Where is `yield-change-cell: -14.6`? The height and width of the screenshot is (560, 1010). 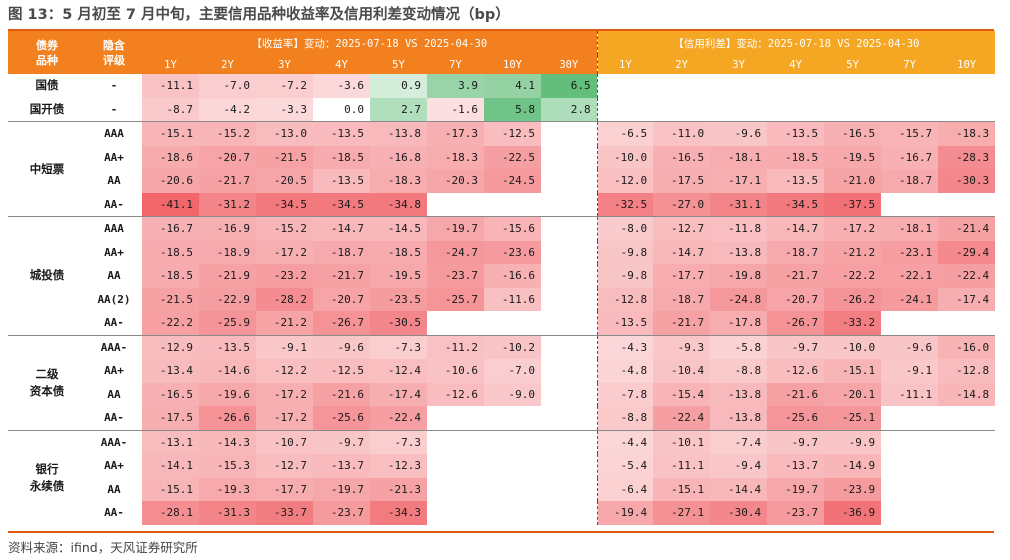 yield-change-cell: -14.6 is located at coordinates (227, 371).